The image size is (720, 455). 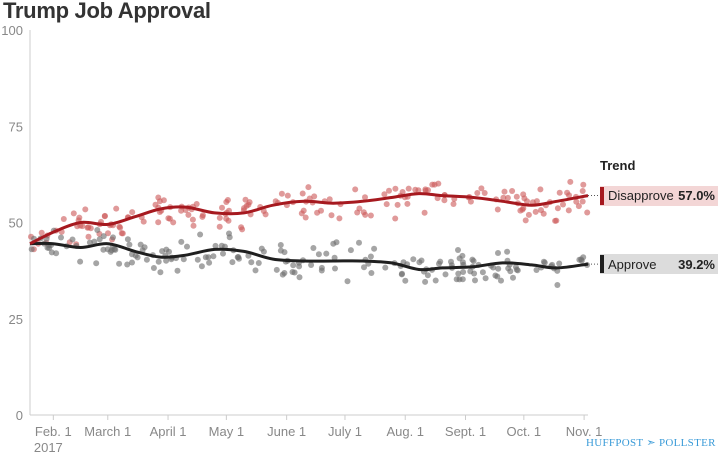 What do you see at coordinates (286, 431) in the screenshot?
I see `x-tick-label: June 1` at bounding box center [286, 431].